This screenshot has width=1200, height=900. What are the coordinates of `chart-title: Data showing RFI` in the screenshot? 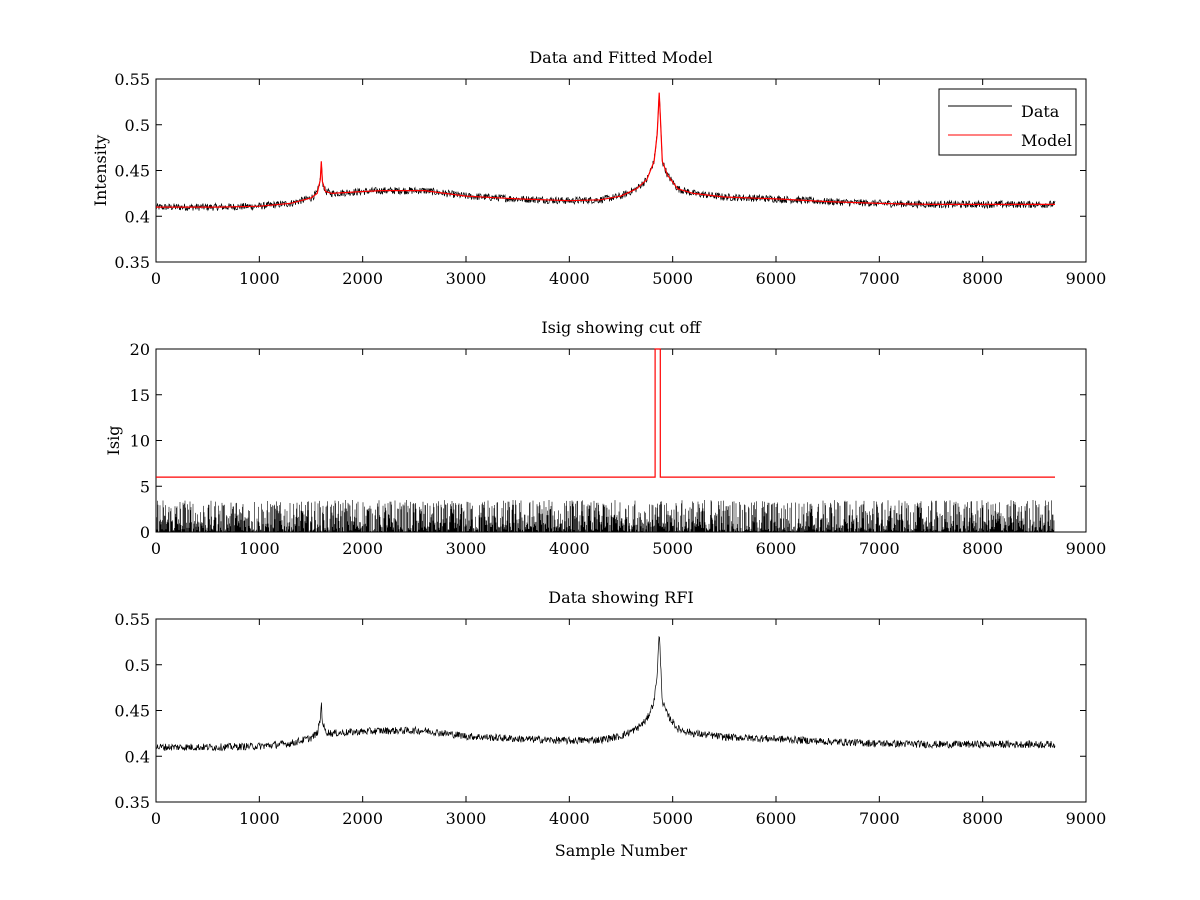 It's located at (620, 597).